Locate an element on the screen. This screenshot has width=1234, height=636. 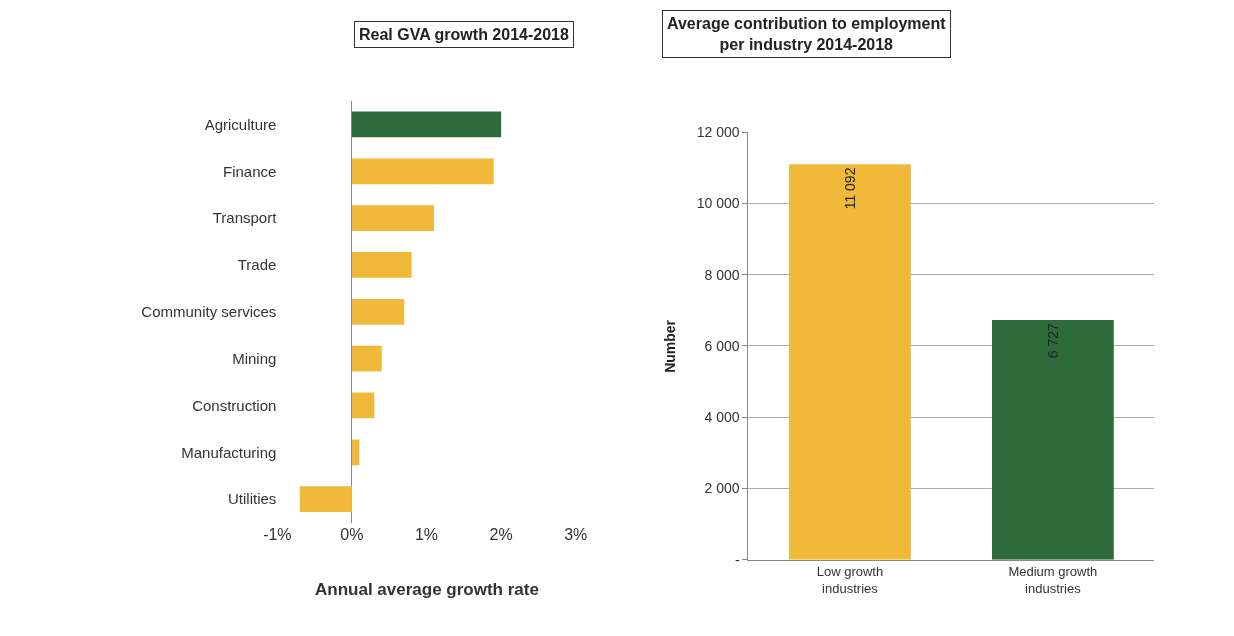
x-tick-label: Medium growth industries is located at coordinates (1053, 580).